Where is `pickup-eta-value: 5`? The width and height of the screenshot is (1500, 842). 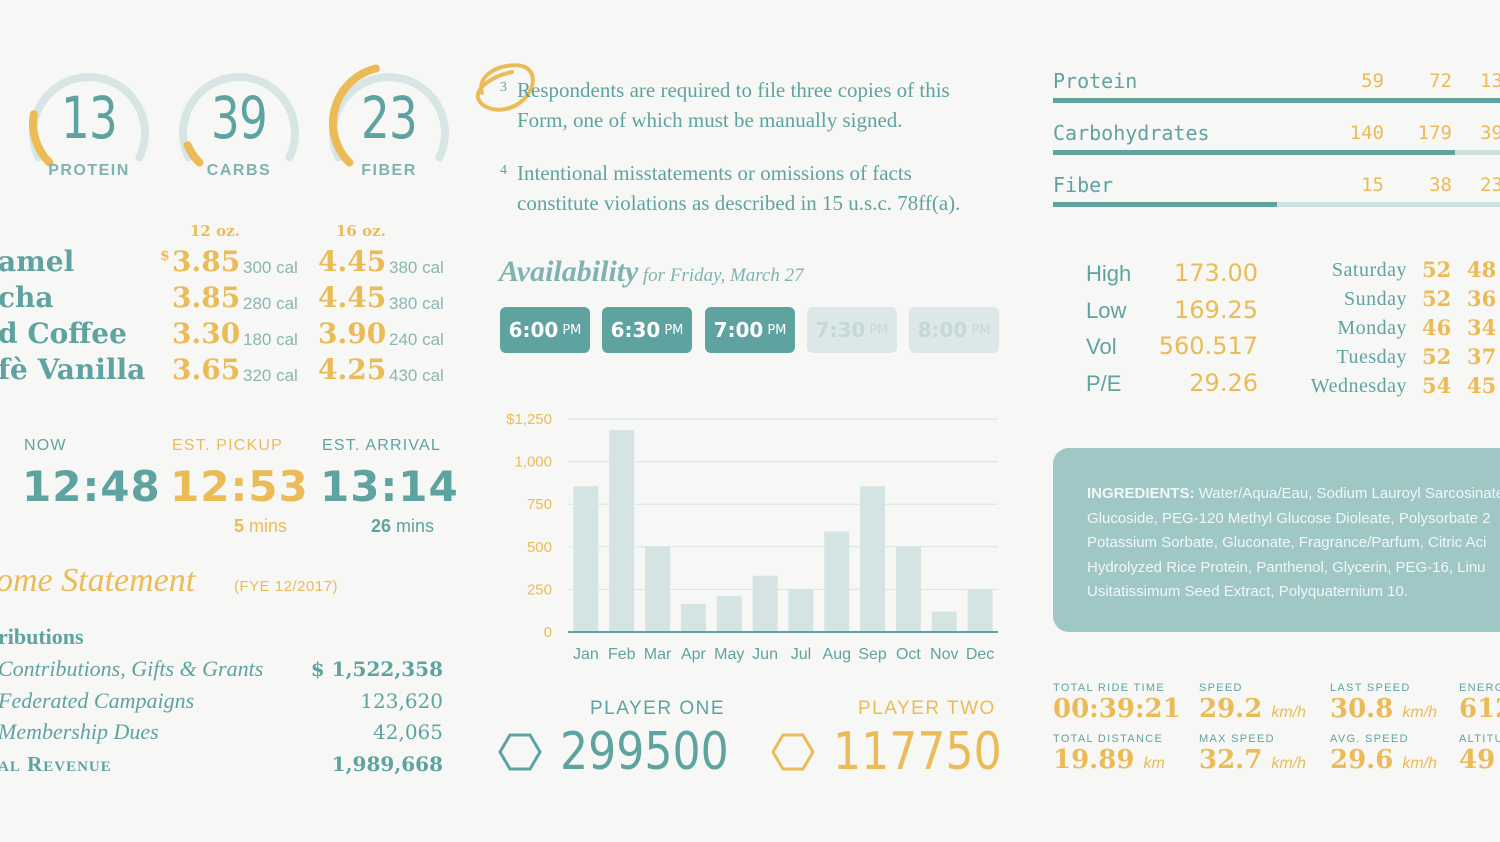 pickup-eta-value: 5 is located at coordinates (239, 526).